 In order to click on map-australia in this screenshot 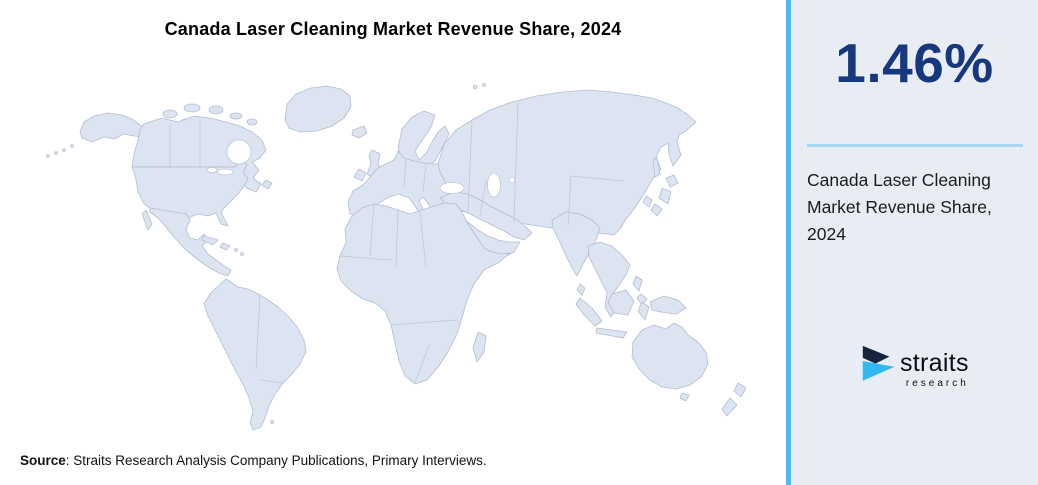, I will do `click(670, 356)`.